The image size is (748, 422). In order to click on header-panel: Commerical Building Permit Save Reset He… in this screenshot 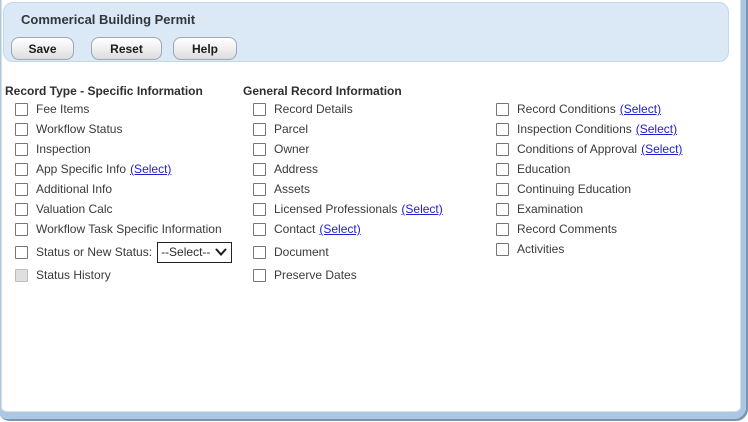, I will do `click(366, 32)`.